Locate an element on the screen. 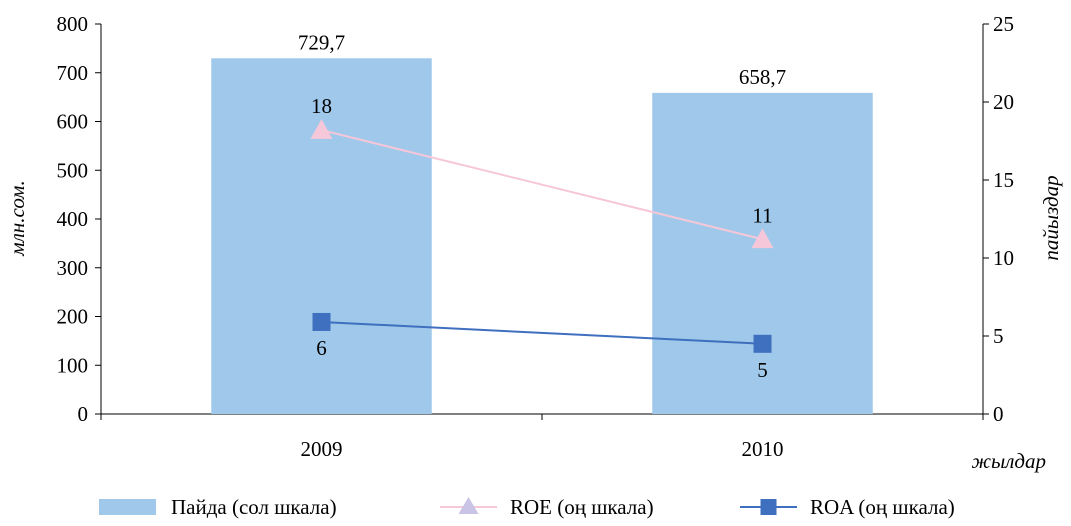 The image size is (1071, 526). legend-swatch is located at coordinates (127, 507).